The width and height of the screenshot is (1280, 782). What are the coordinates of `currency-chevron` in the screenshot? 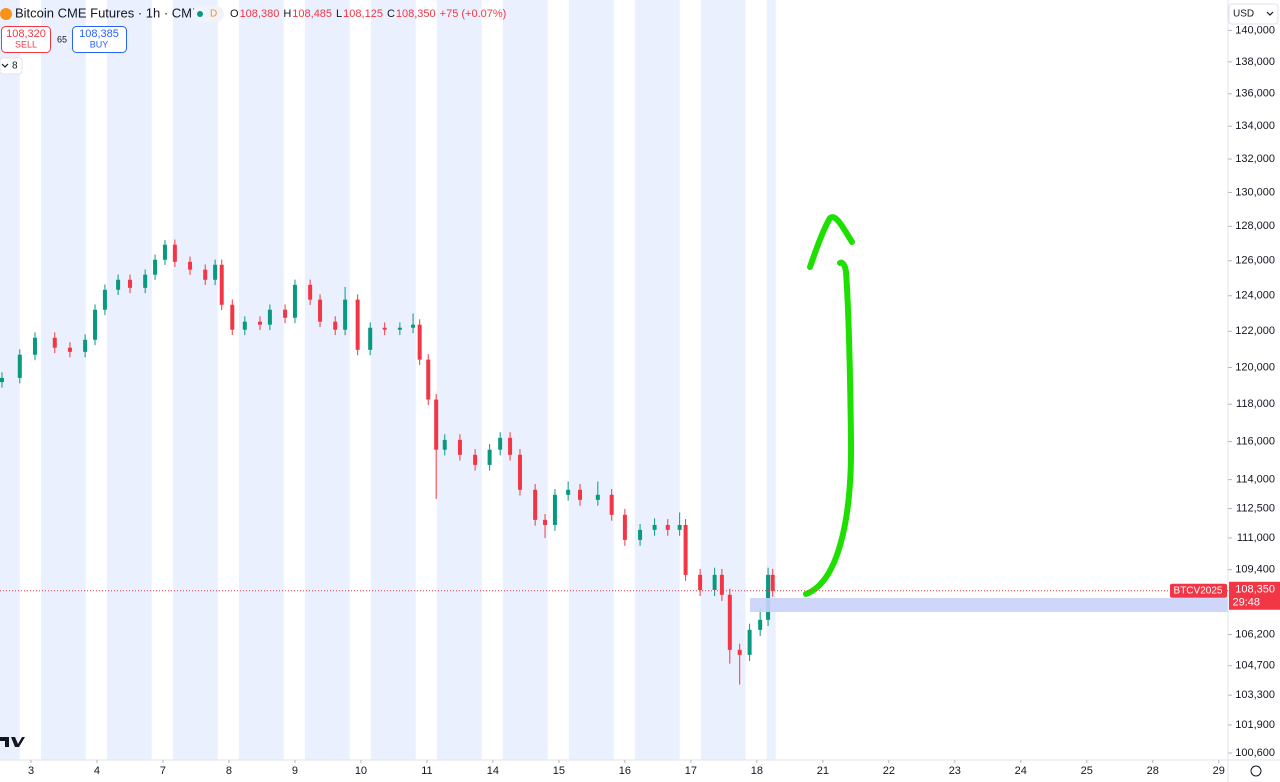 It's located at (1270, 13).